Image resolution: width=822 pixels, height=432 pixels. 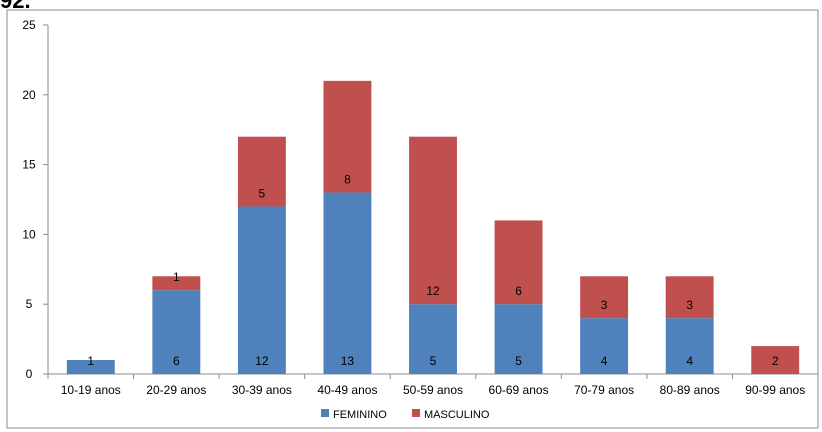 I want to click on data-label-masculino: 12, so click(x=433, y=291).